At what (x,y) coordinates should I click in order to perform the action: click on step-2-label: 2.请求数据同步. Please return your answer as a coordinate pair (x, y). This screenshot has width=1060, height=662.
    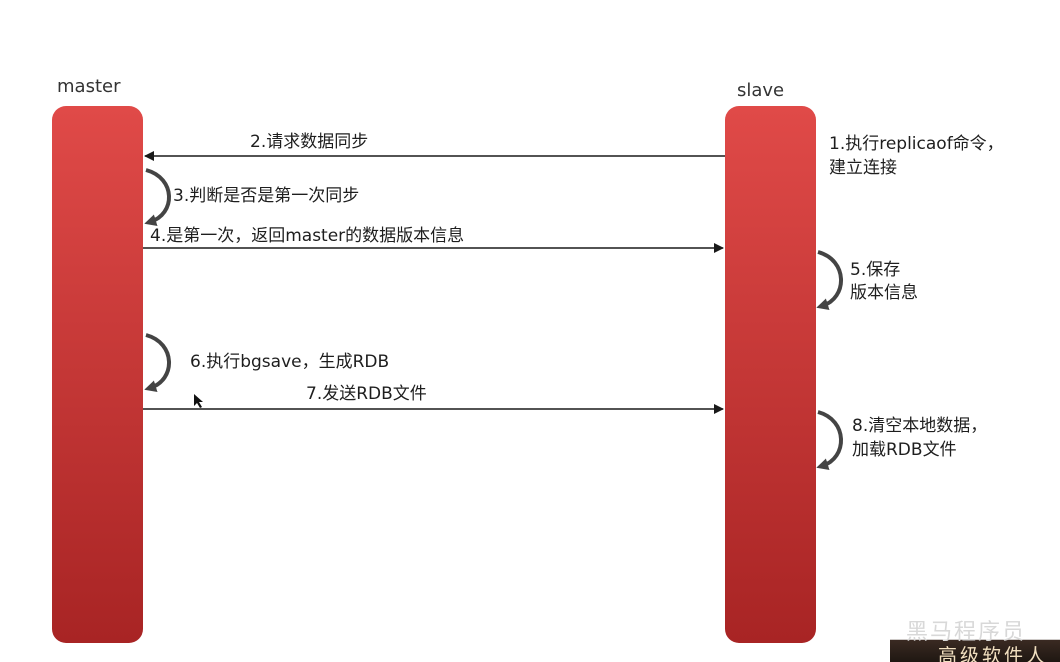
    Looking at the image, I should click on (309, 142).